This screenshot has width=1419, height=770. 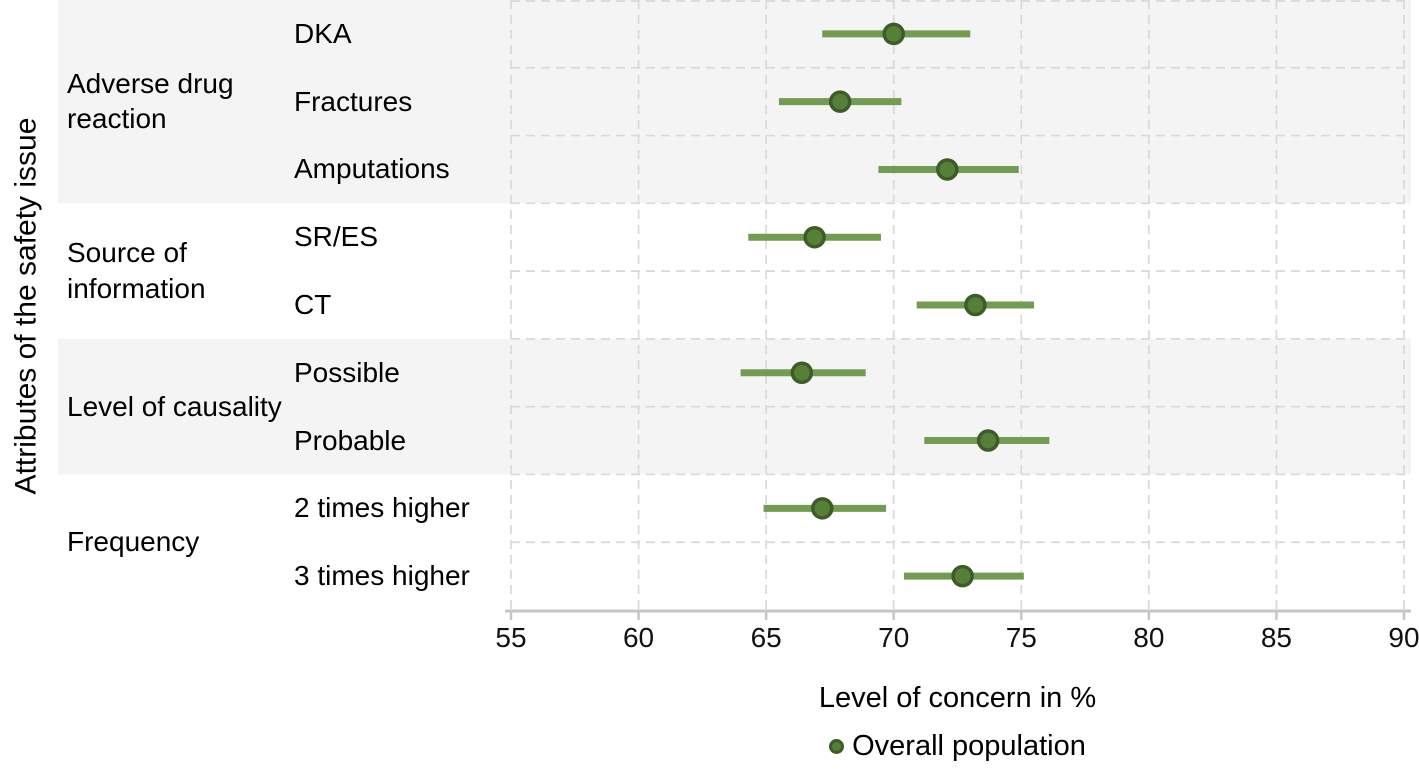 I want to click on x-tick-label: 65, so click(x=766, y=637).